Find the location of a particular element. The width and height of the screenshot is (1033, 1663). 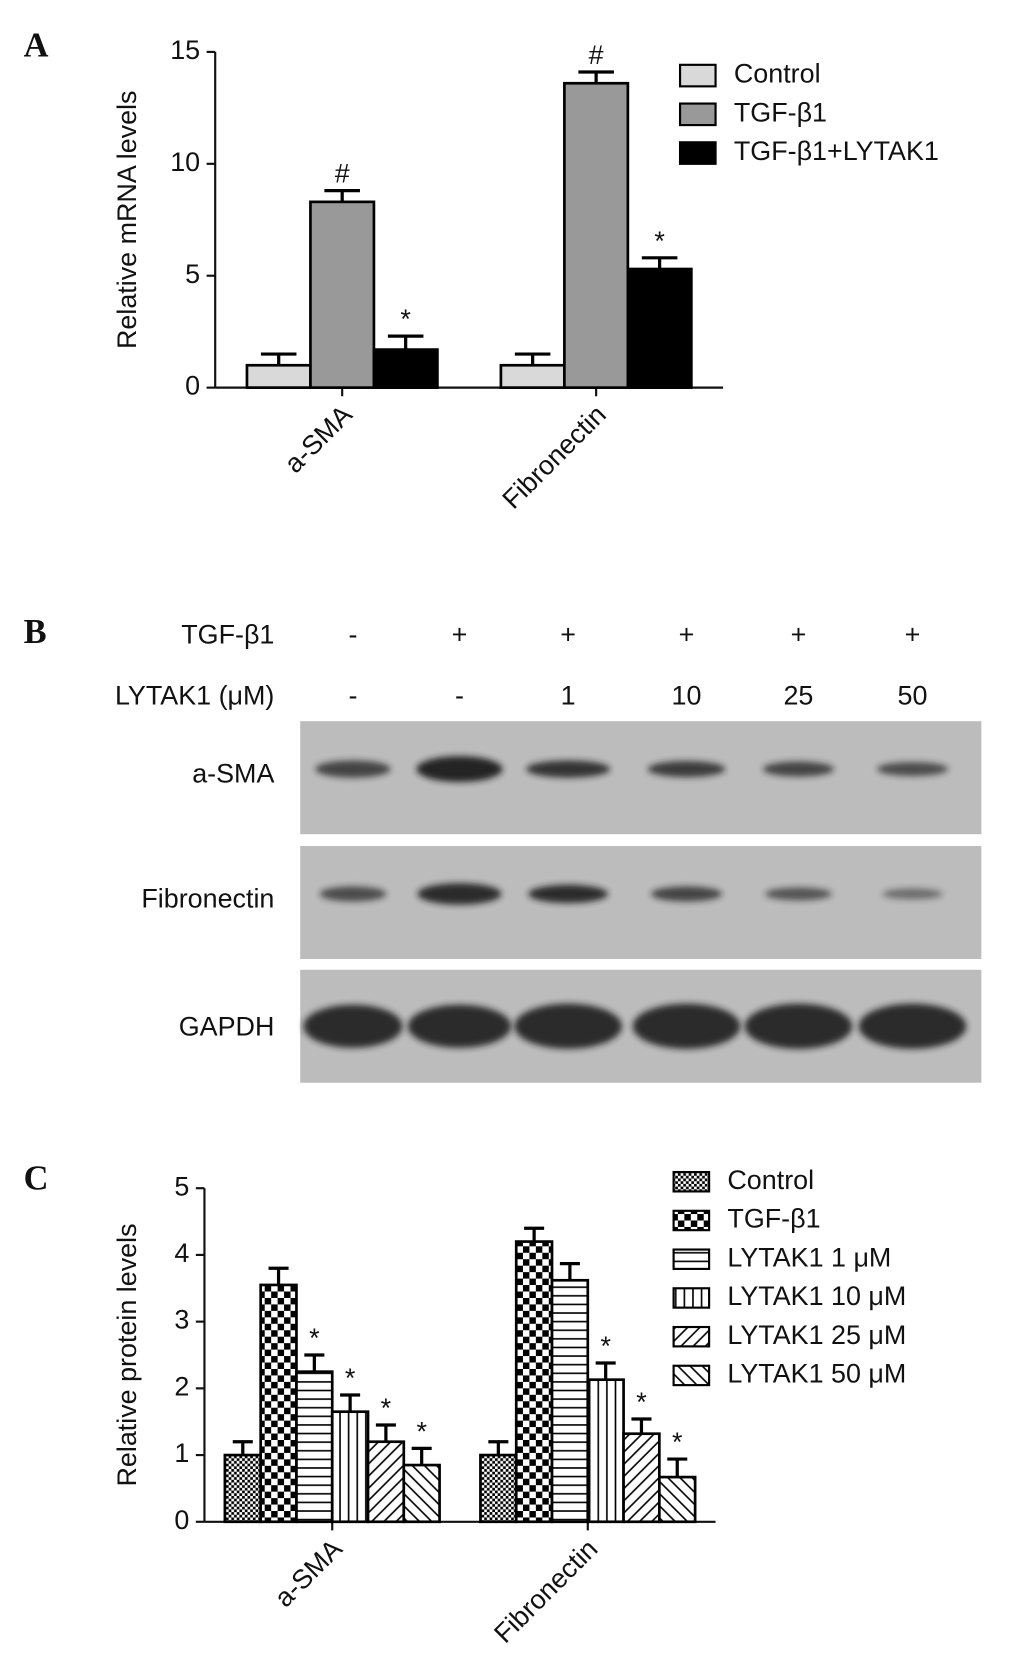

y-tick-label: 15 is located at coordinates (185, 50).